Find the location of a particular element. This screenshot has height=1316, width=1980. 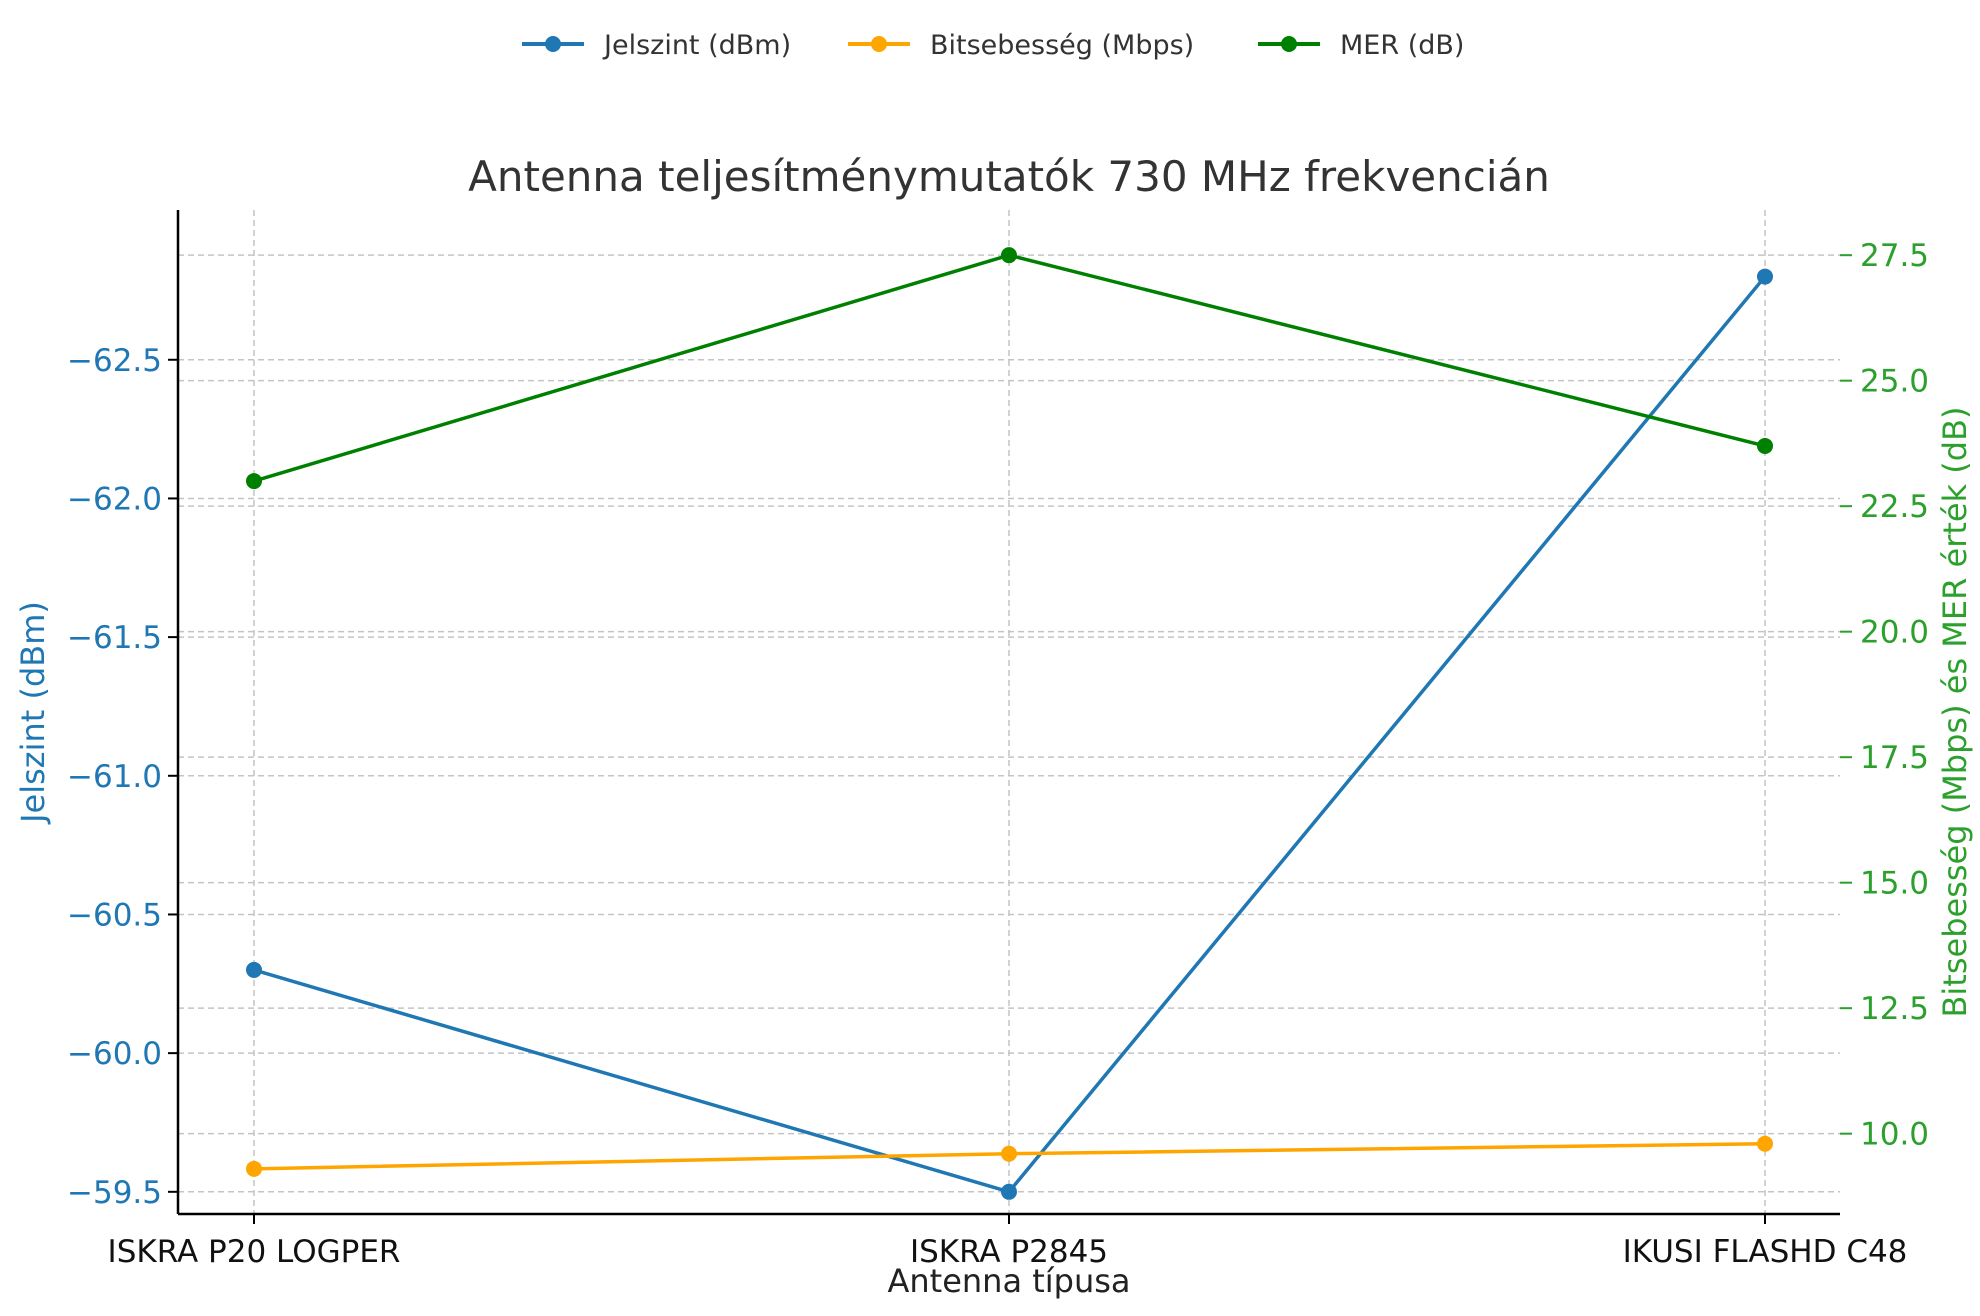

y-right-tick-label: 12.5 is located at coordinates (1894, 1009).